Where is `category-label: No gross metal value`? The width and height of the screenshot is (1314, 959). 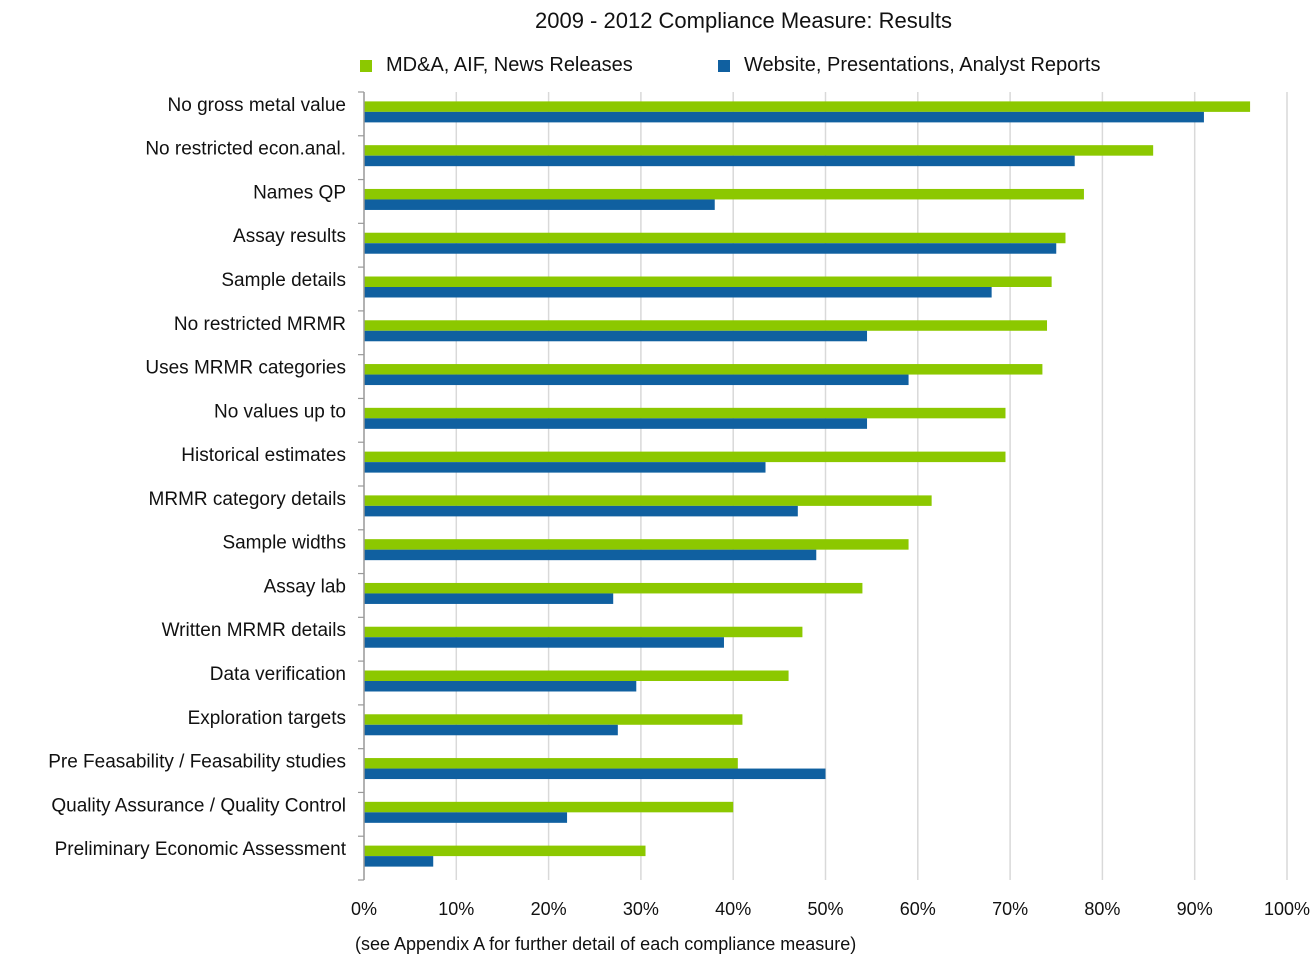
category-label: No gross metal value is located at coordinates (257, 105).